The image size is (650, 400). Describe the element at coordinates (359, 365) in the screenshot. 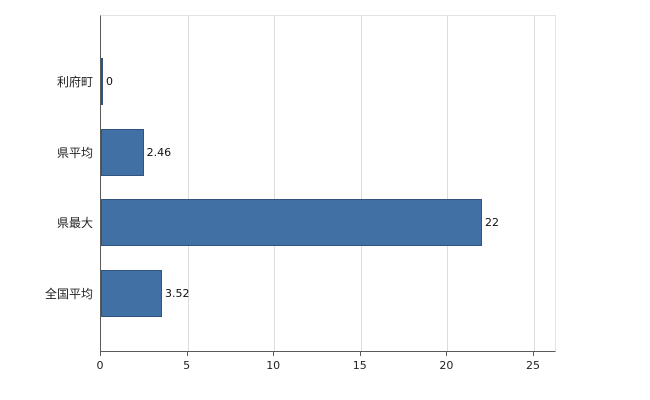

I see `tick-label: 15` at that location.